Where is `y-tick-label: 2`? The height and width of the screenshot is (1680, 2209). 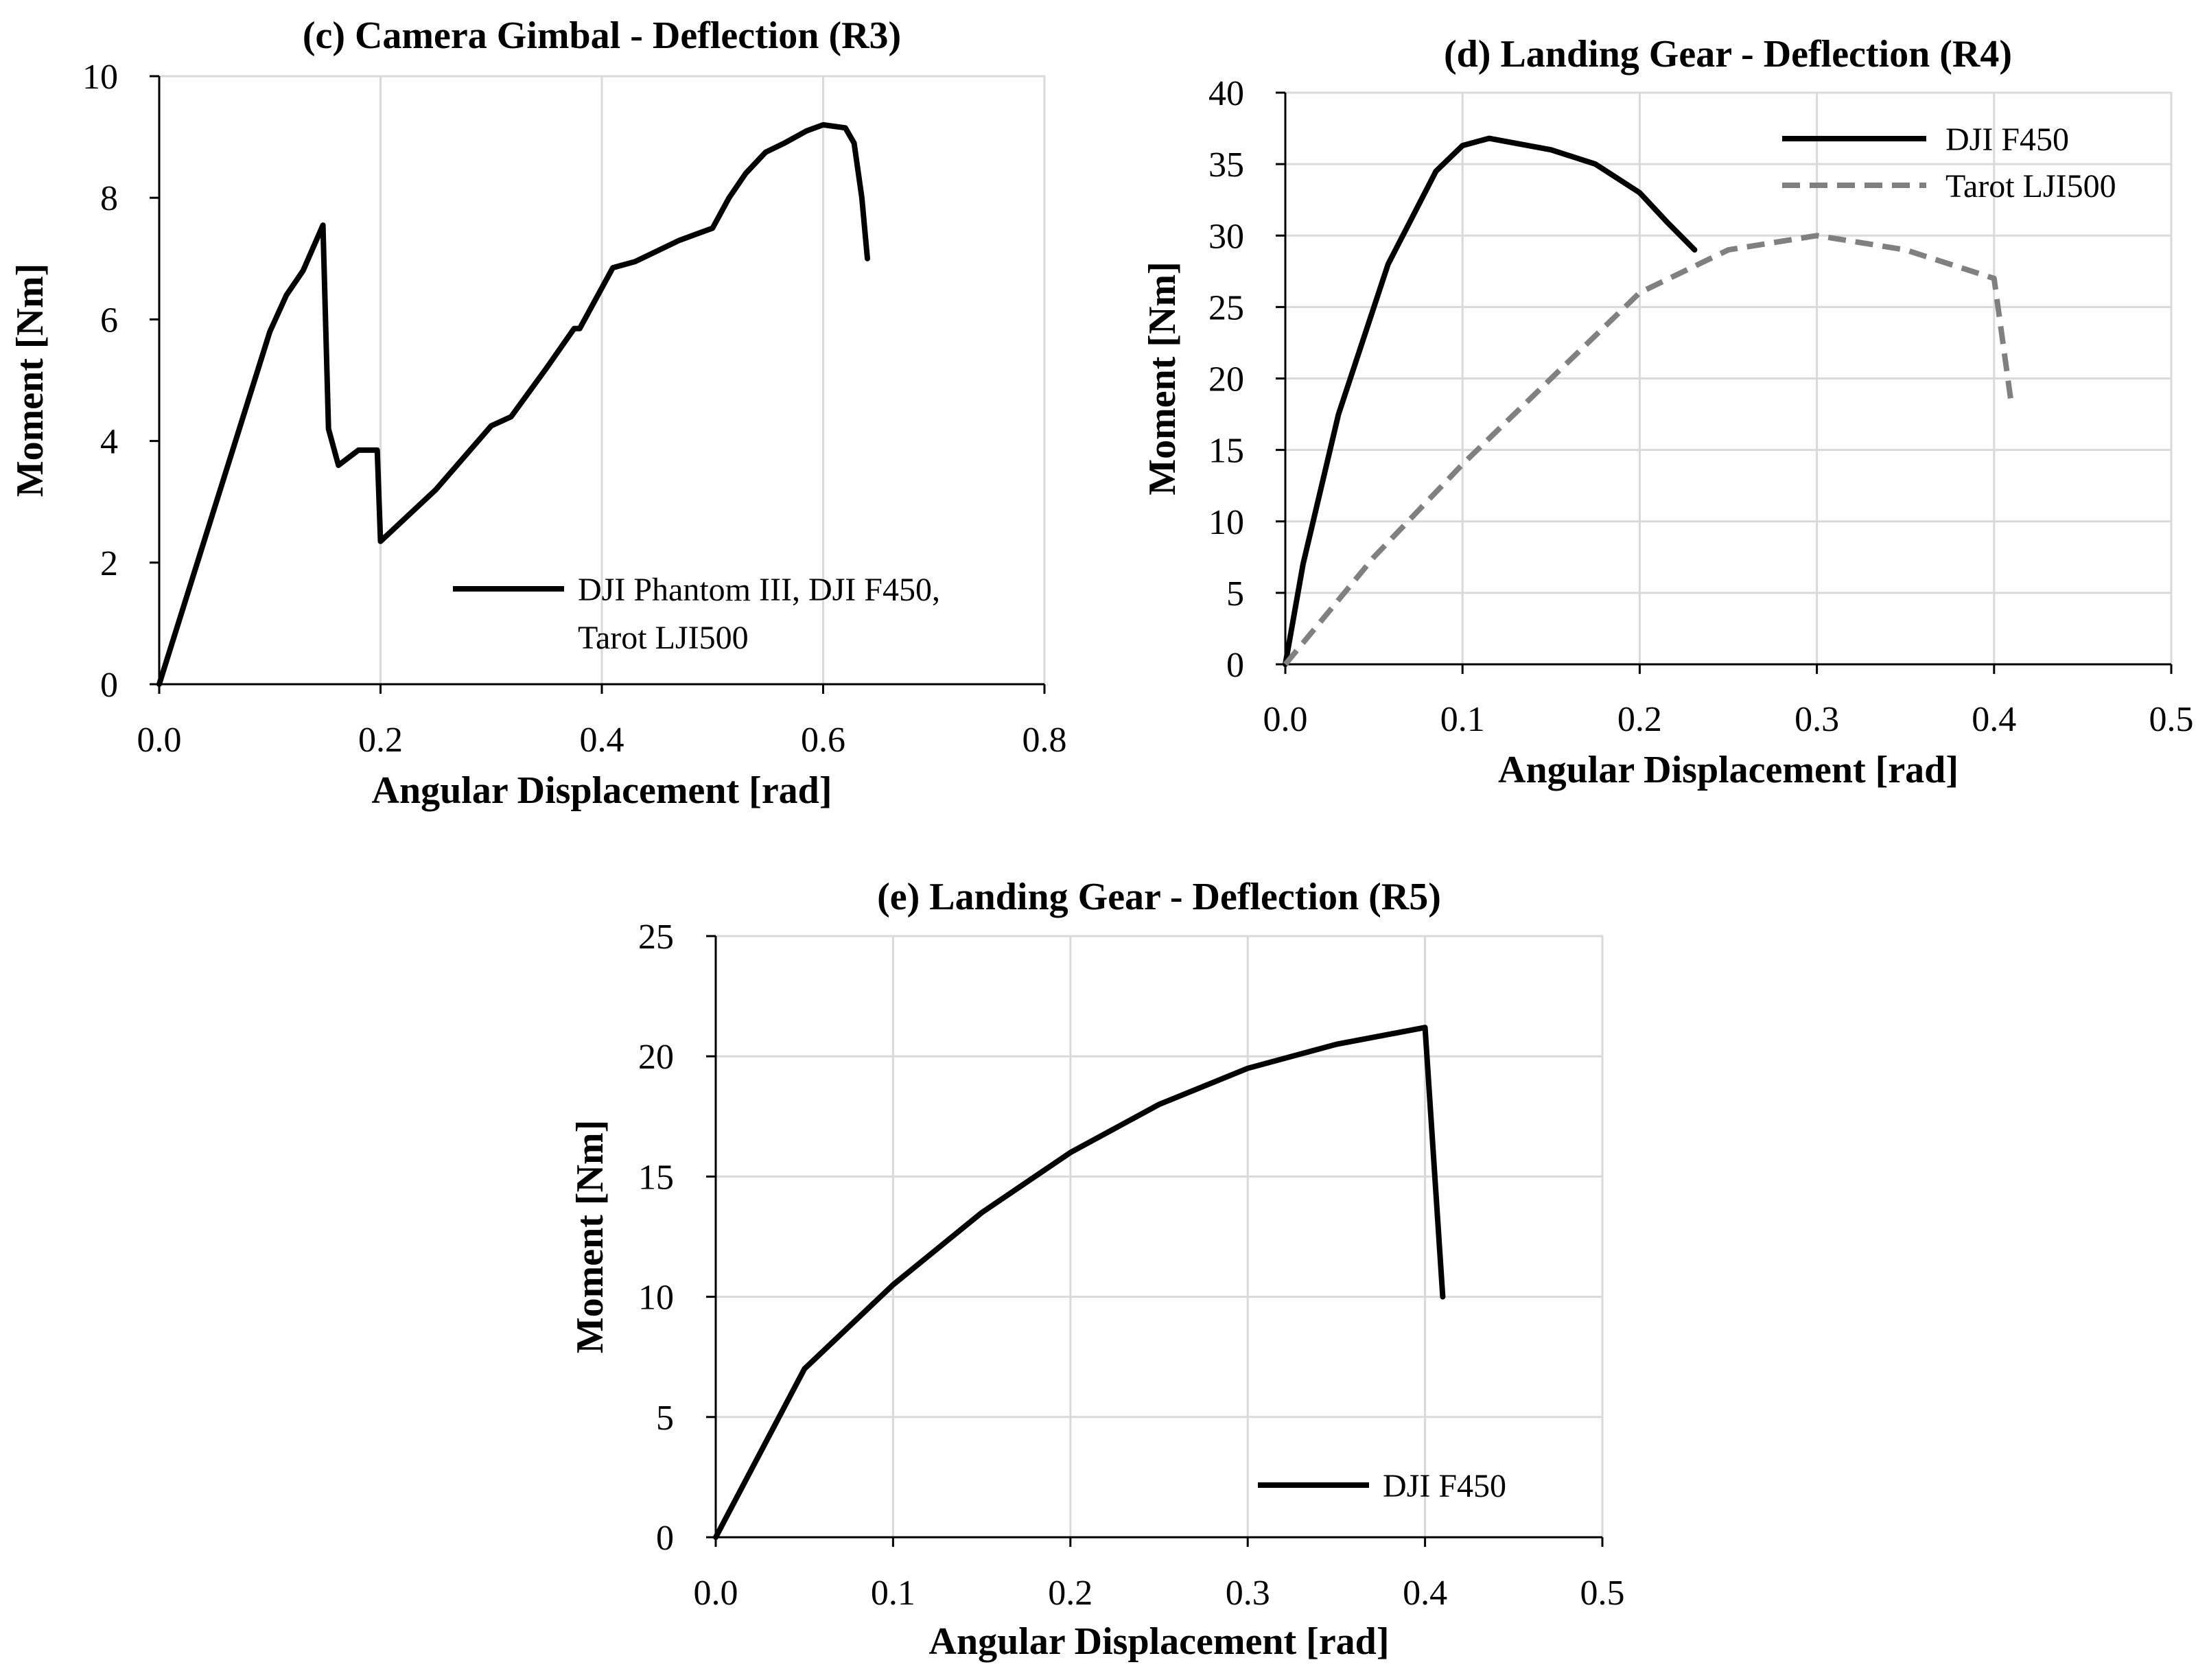
y-tick-label: 2 is located at coordinates (109, 563).